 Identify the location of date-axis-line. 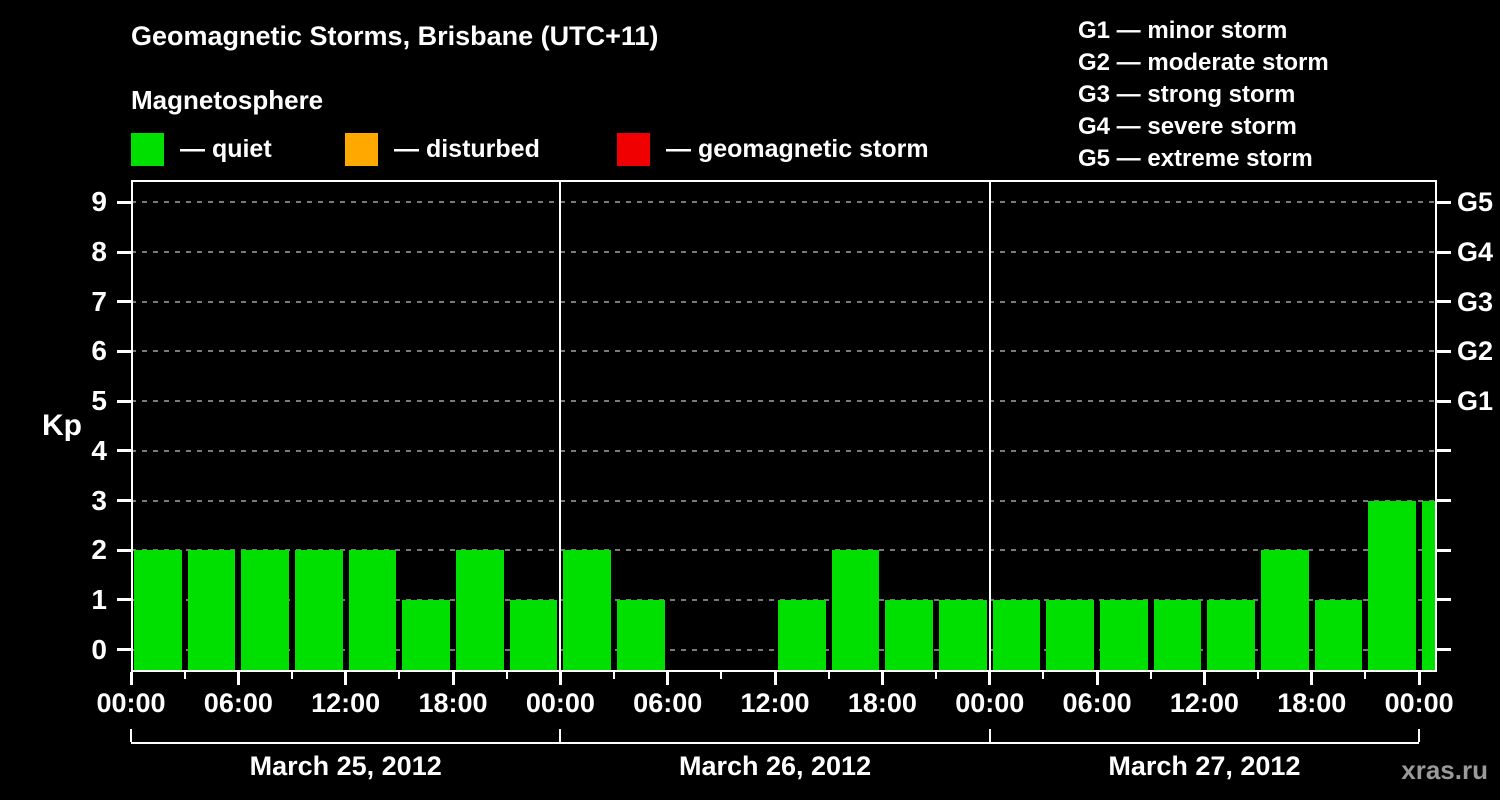
(775, 743).